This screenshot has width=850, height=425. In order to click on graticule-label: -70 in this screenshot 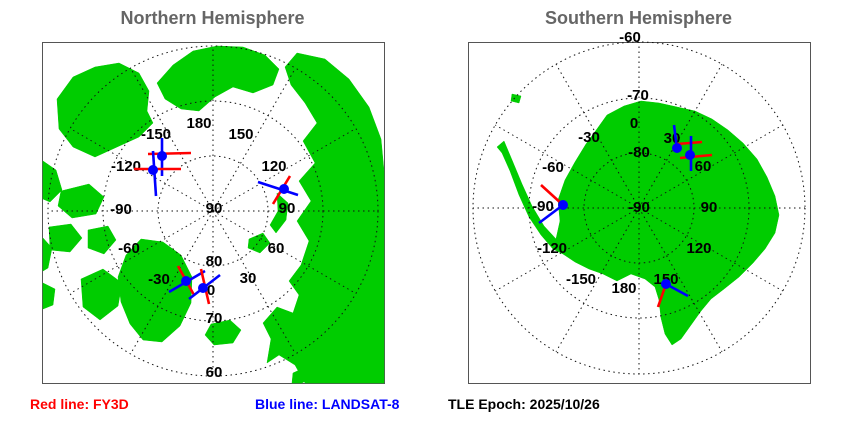, I will do `click(638, 95)`.